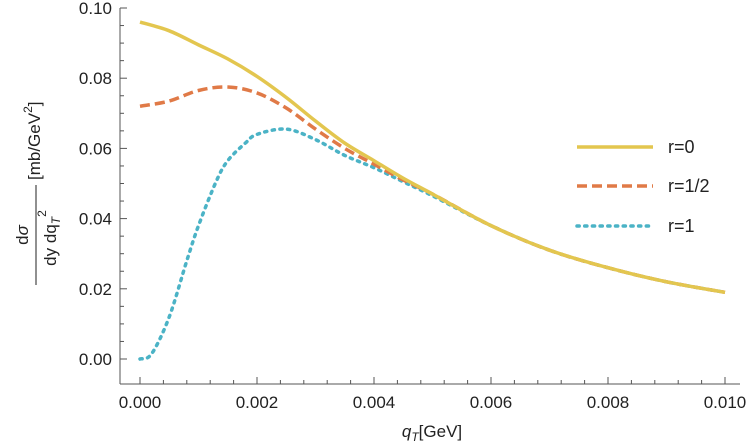 The height and width of the screenshot is (443, 747). Describe the element at coordinates (257, 402) in the screenshot. I see `x-tick-label: 0.002` at that location.